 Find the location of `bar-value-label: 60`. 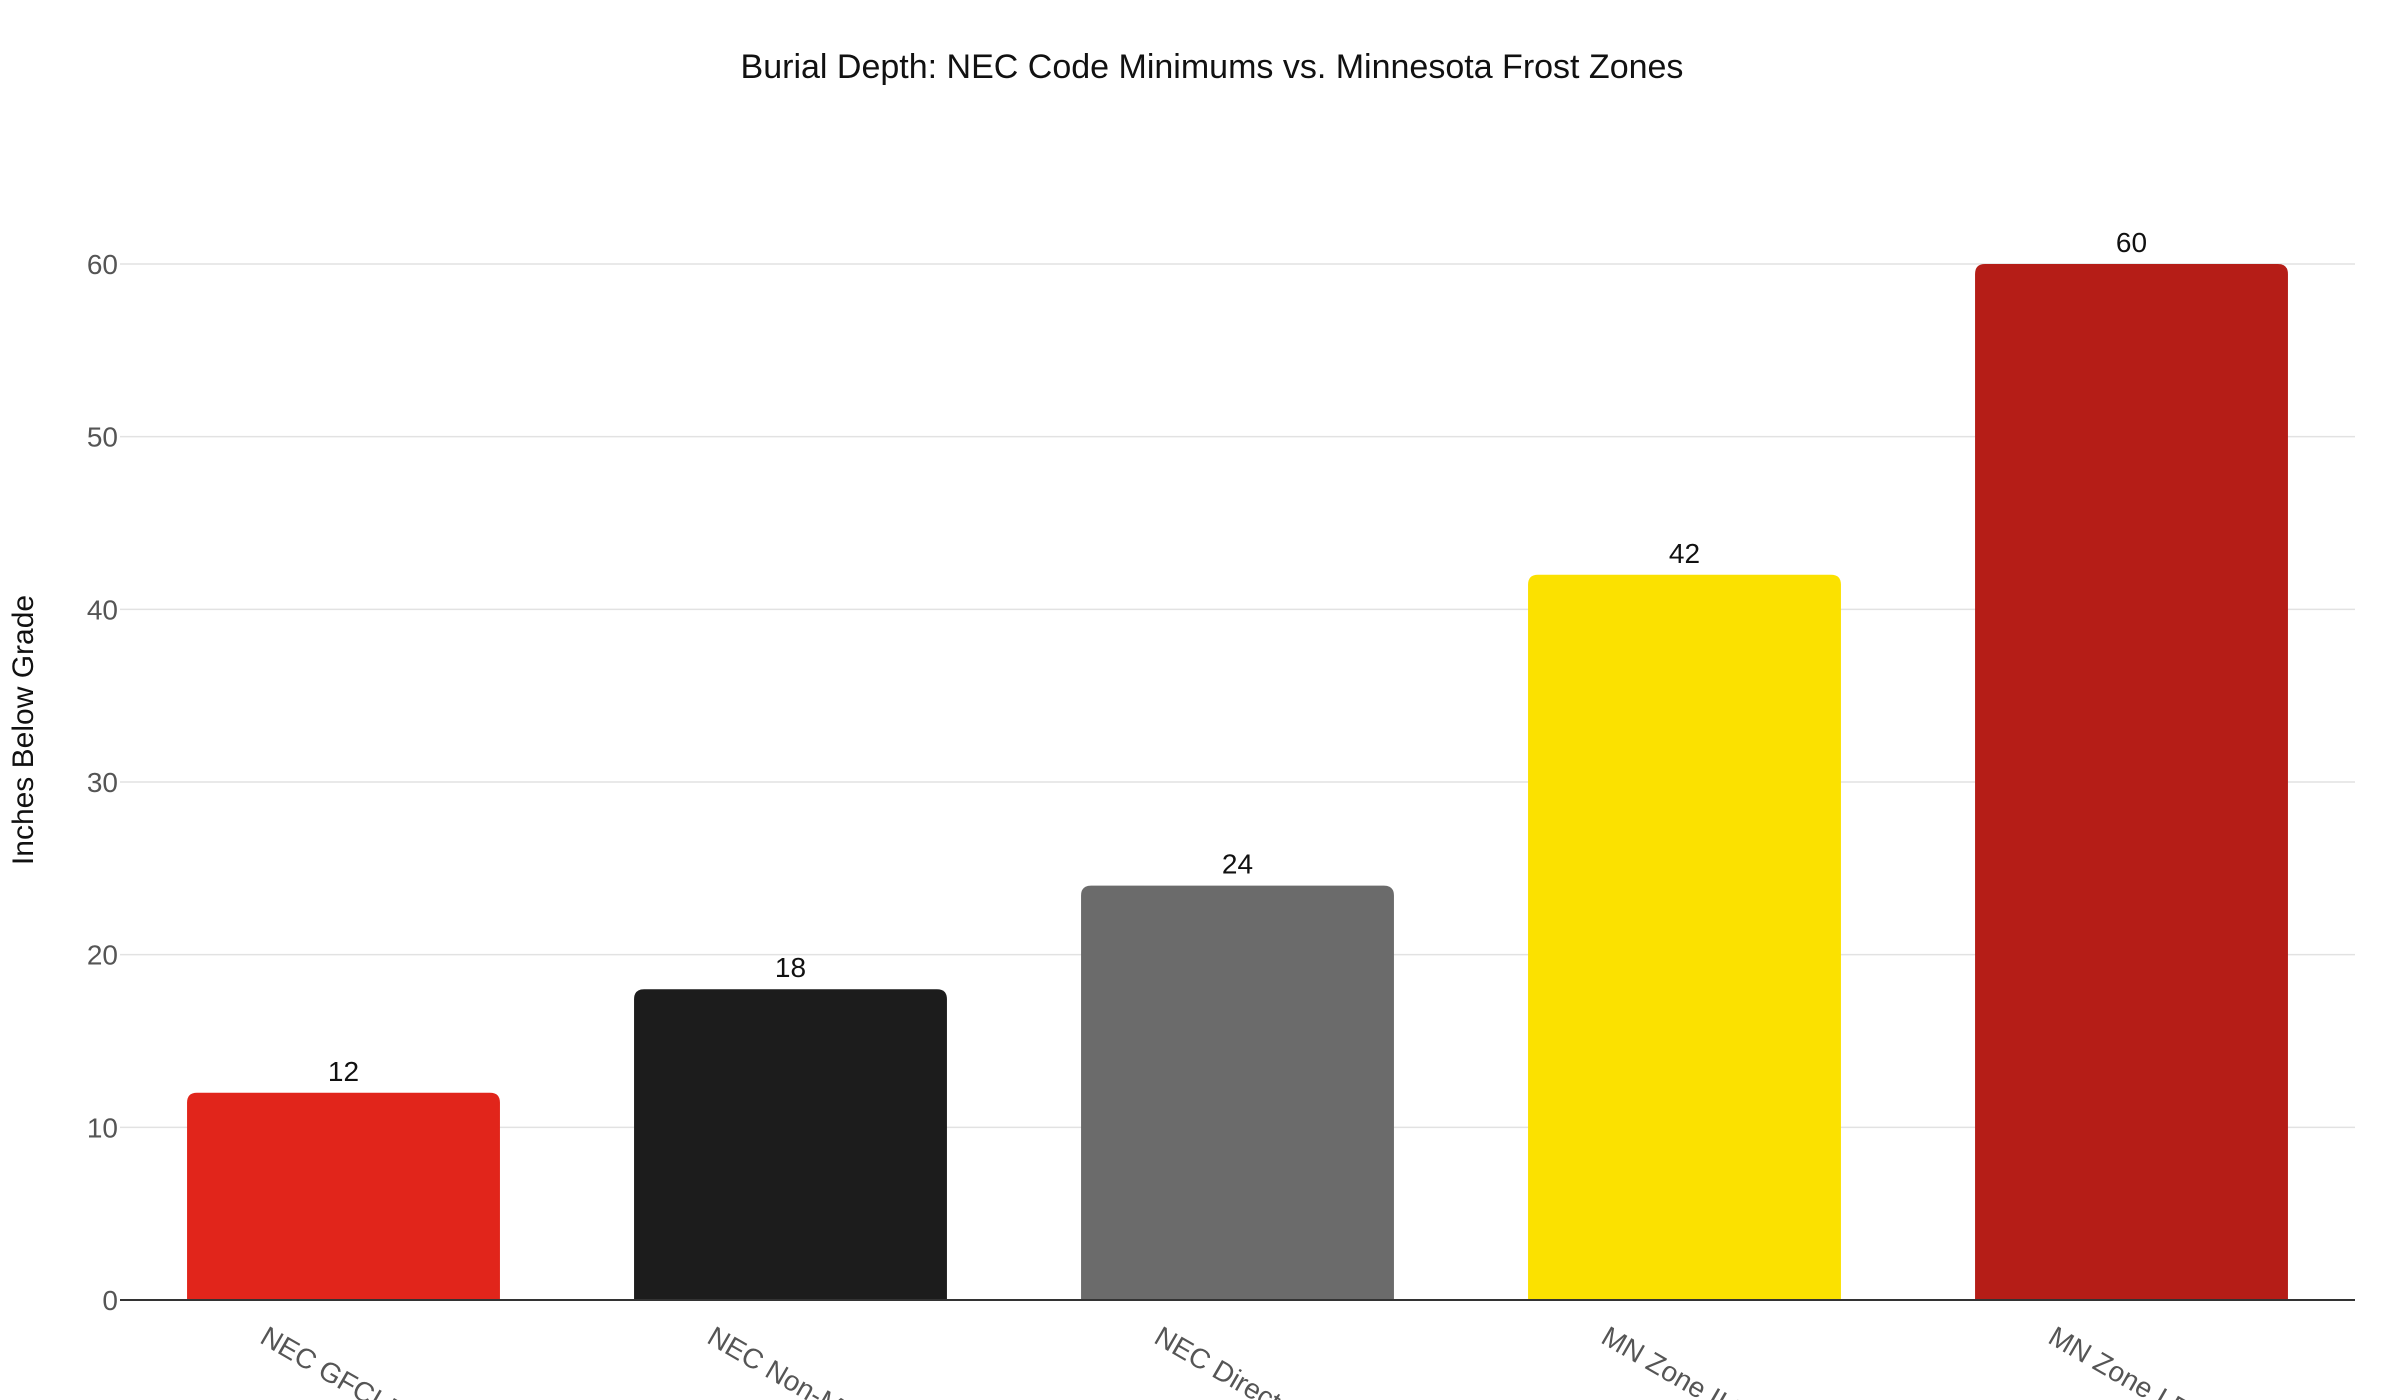

bar-value-label: 60 is located at coordinates (2131, 242).